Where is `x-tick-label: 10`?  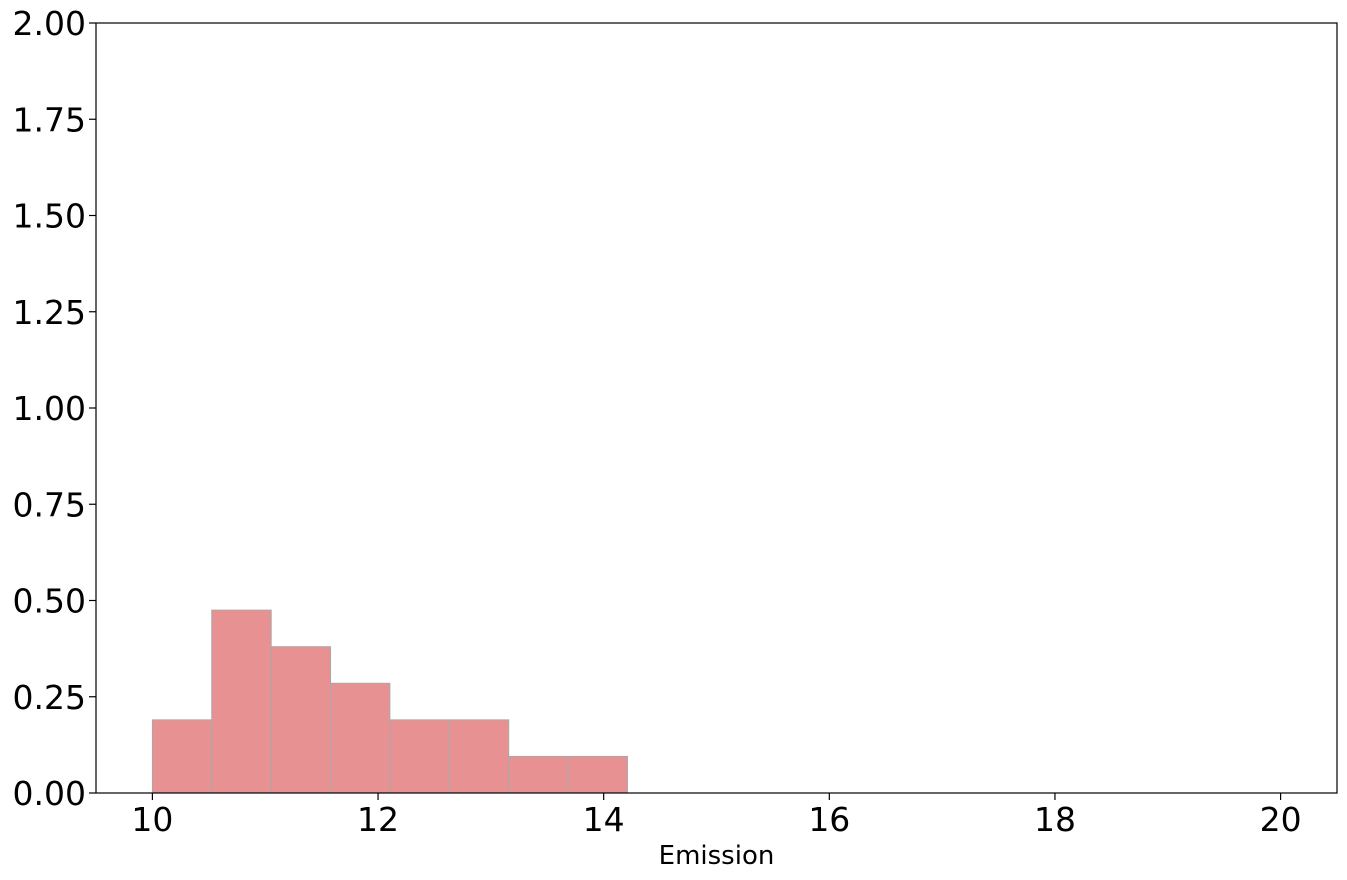 x-tick-label: 10 is located at coordinates (152, 819).